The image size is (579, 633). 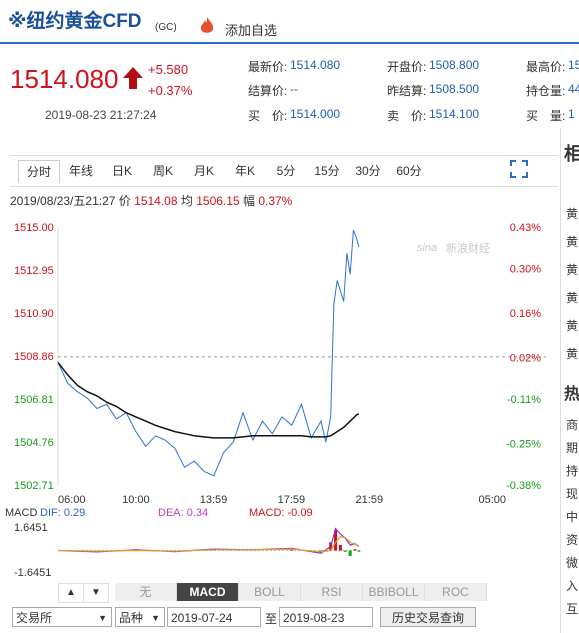 I want to click on watermark-logo: sina, so click(x=427, y=248).